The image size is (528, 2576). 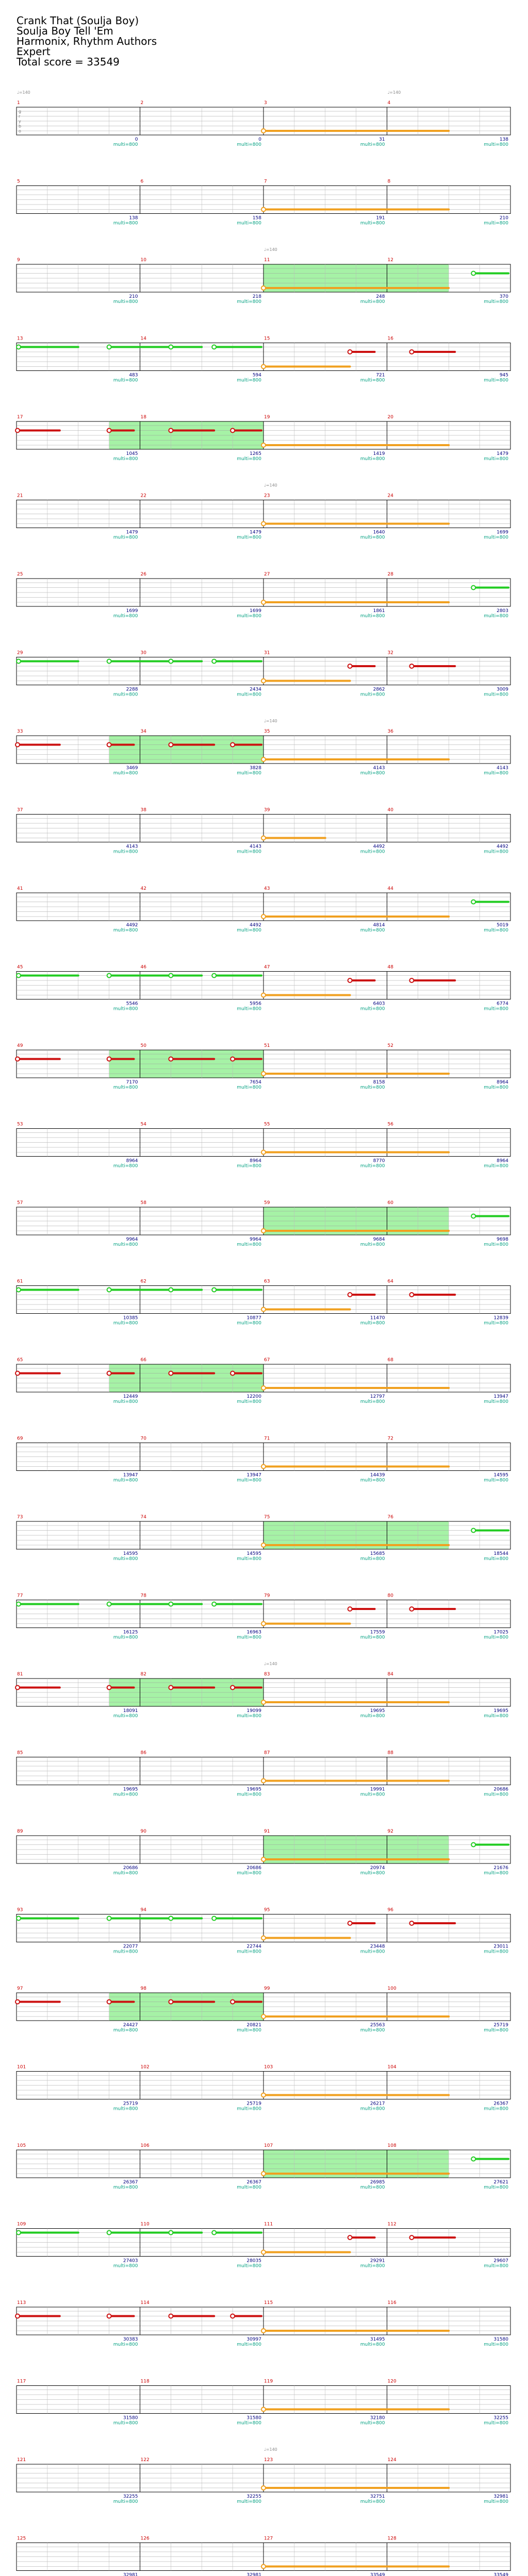 What do you see at coordinates (501, 1553) in the screenshot?
I see `measure-score: 18544` at bounding box center [501, 1553].